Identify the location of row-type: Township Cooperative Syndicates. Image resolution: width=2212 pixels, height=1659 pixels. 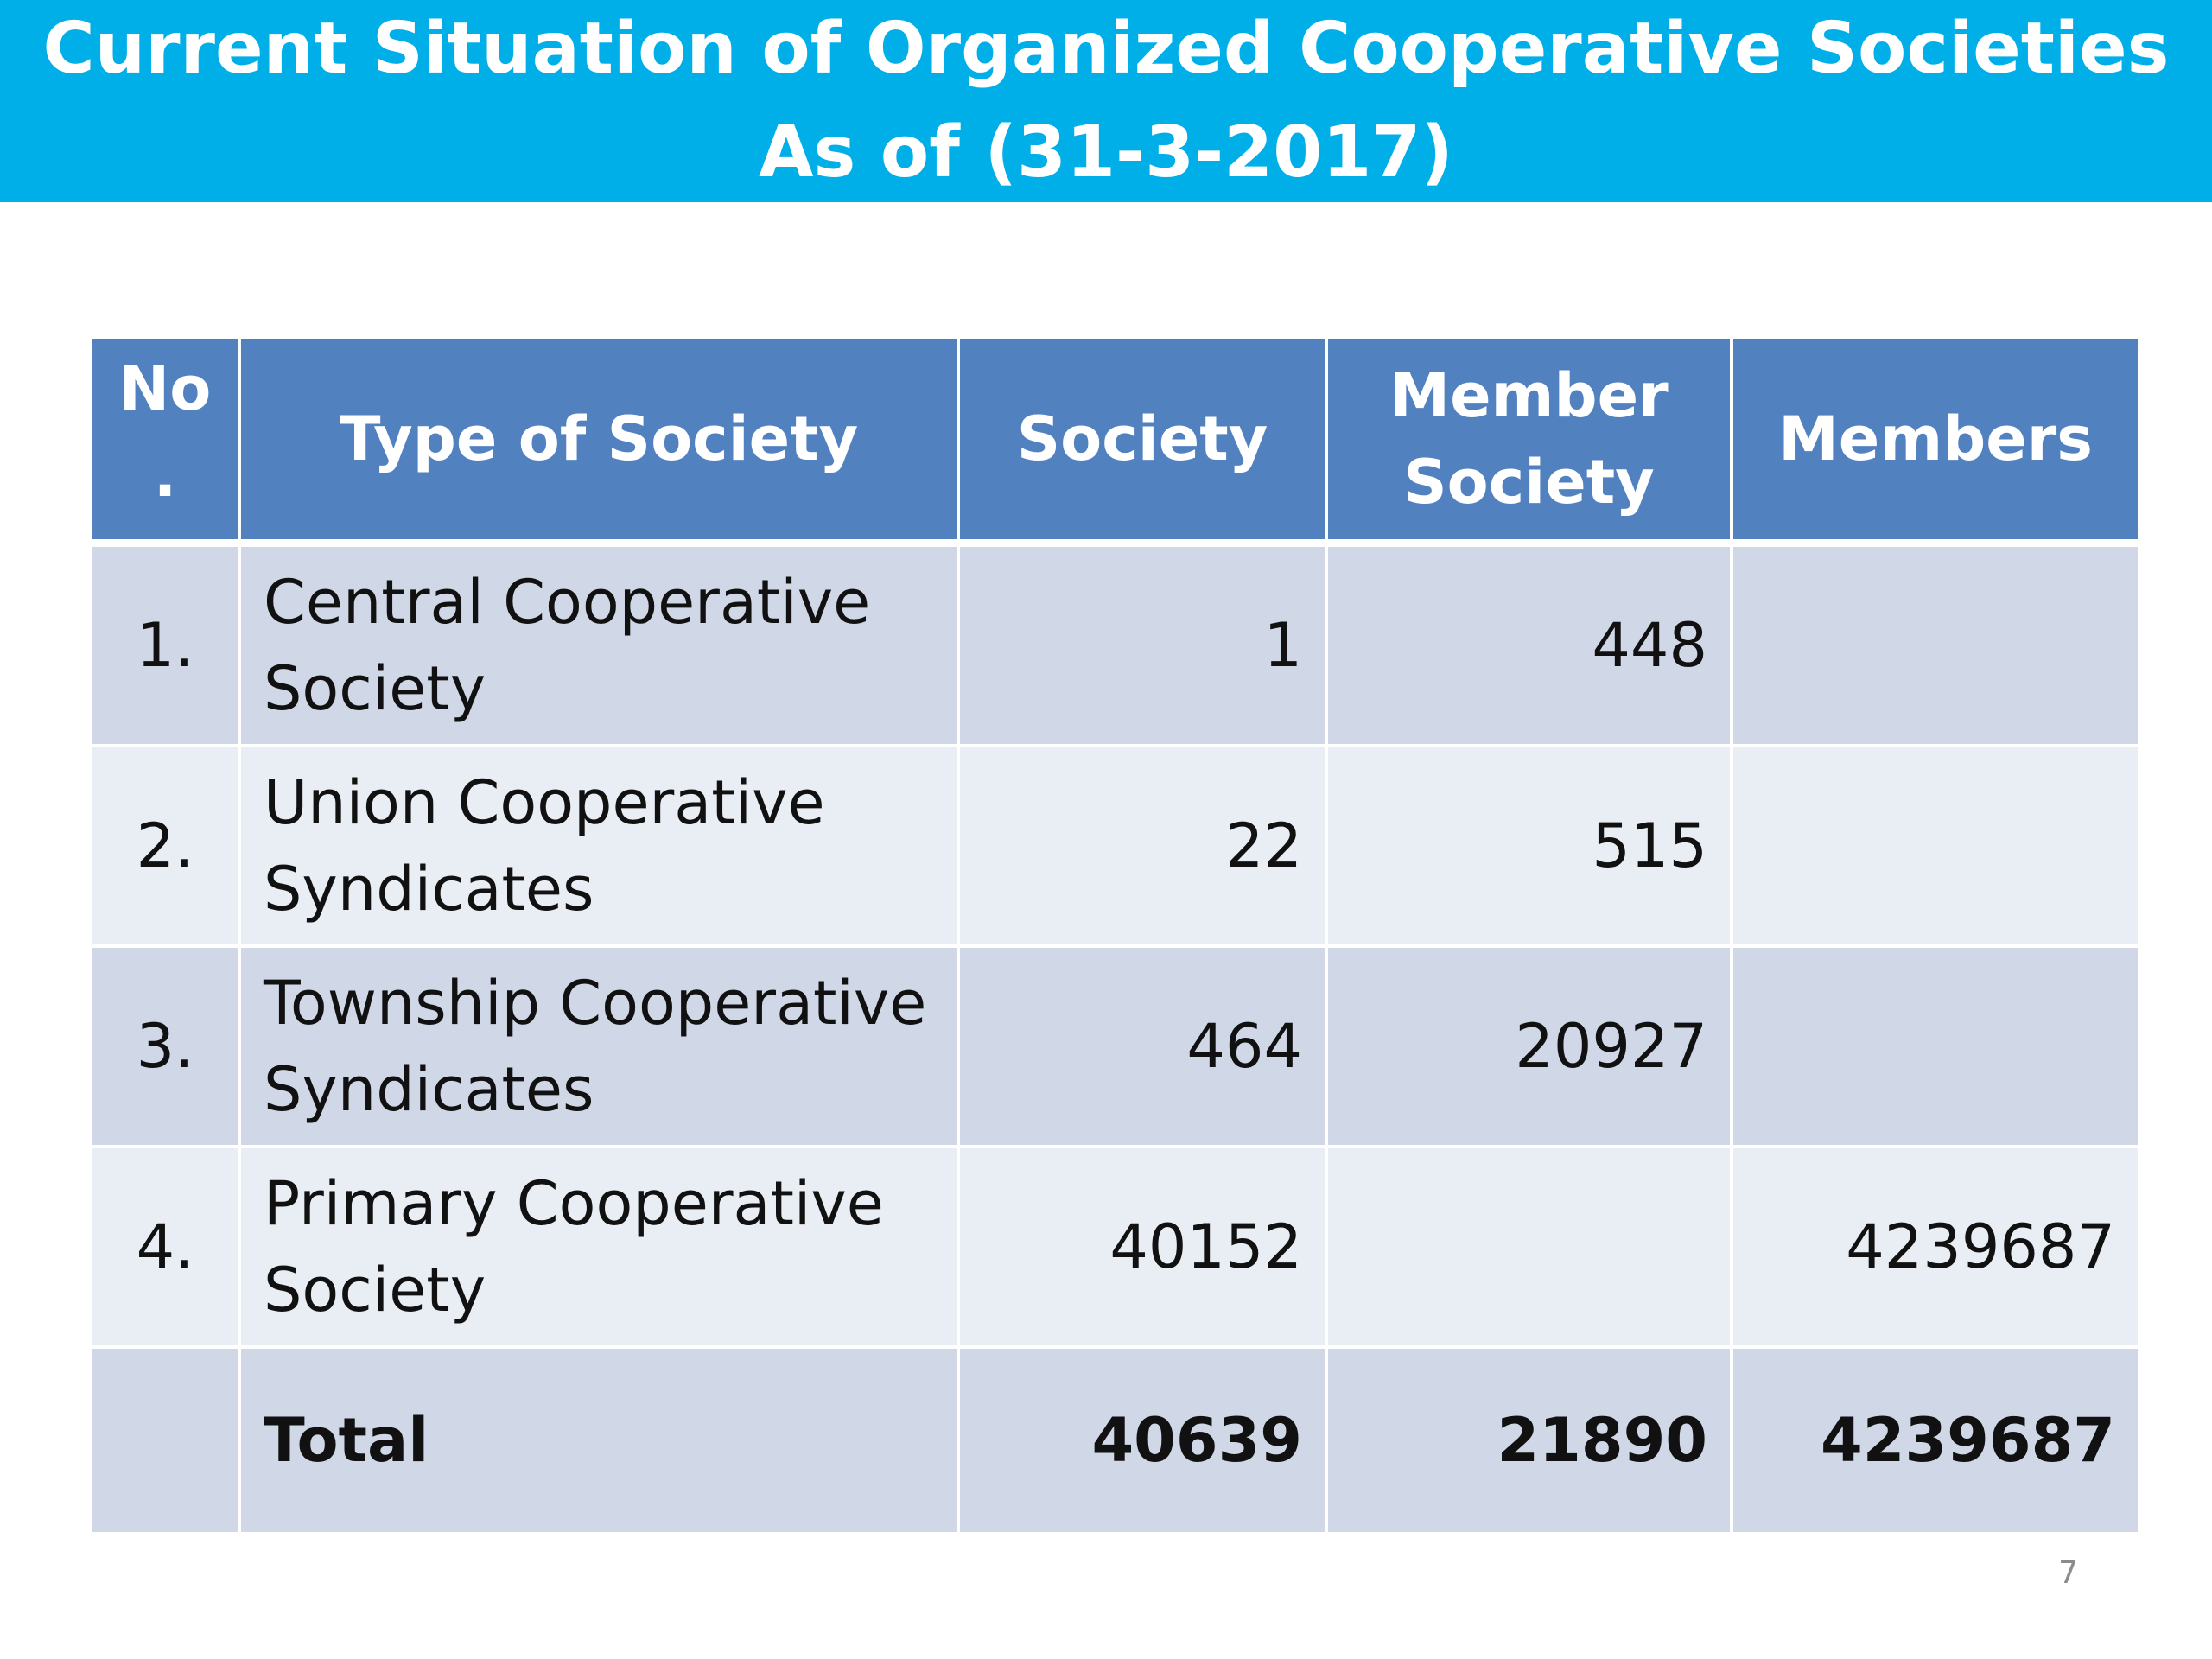
(599, 1047).